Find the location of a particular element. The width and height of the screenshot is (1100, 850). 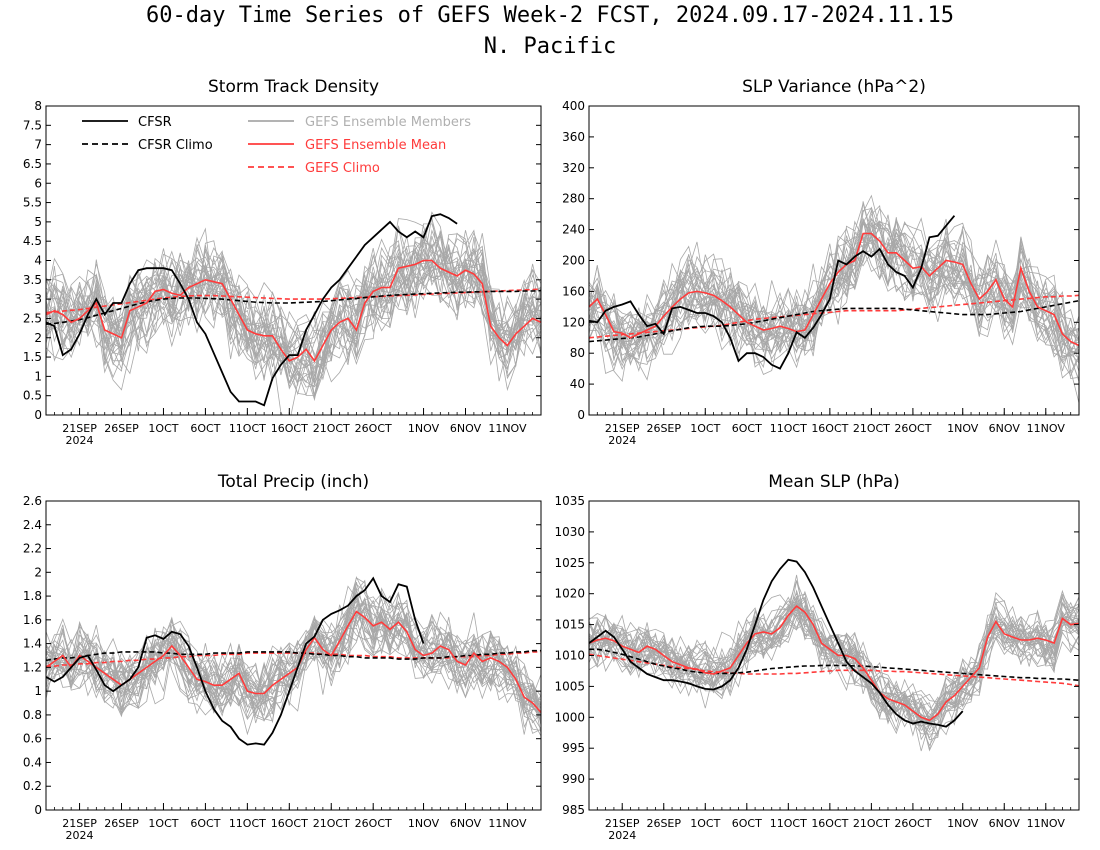

x-tick-label: 1OCT is located at coordinates (163, 428).